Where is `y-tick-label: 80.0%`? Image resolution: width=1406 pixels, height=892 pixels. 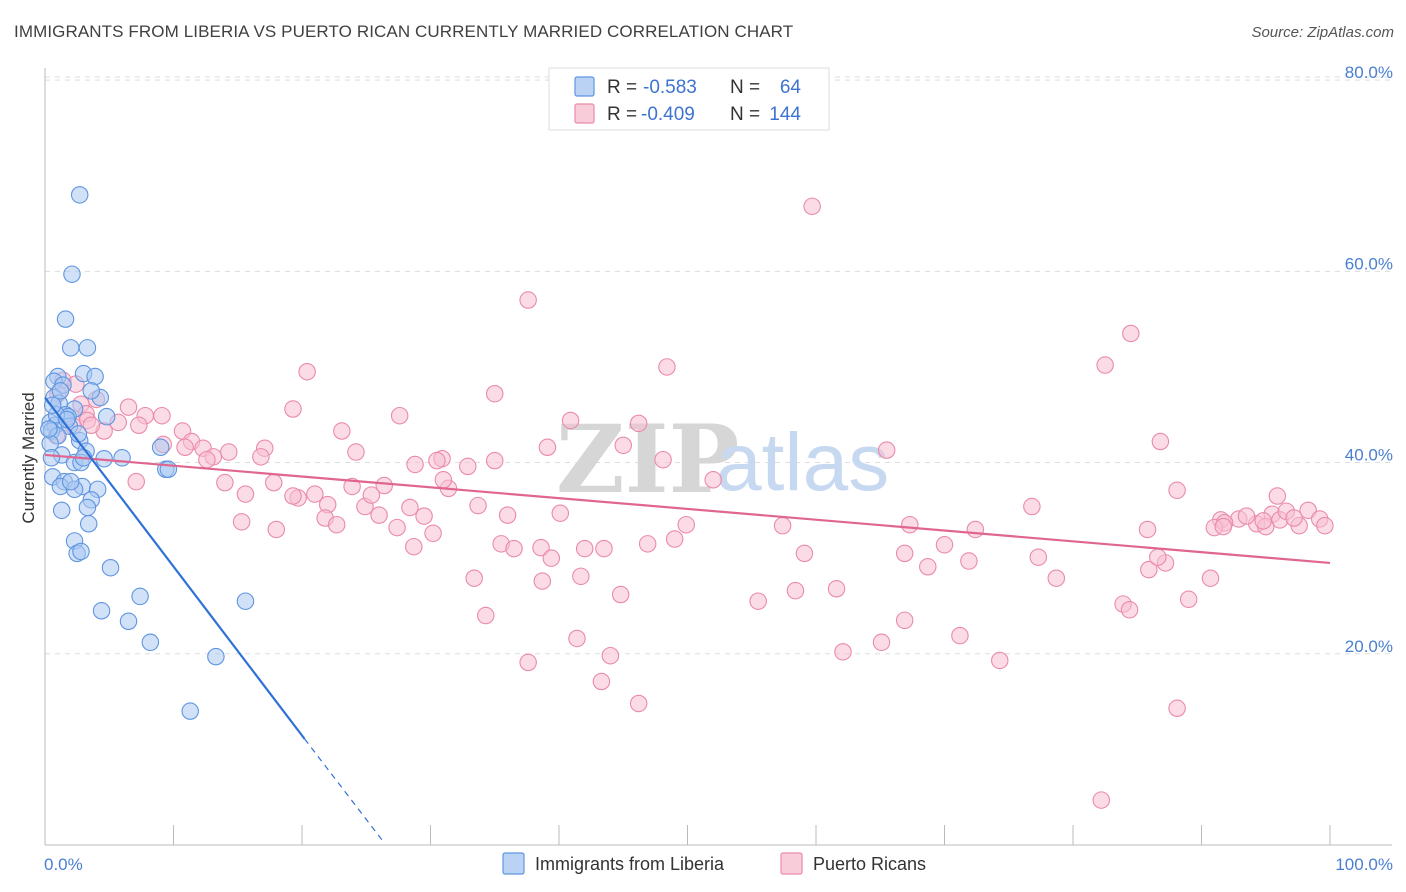
y-tick-label: 80.0% is located at coordinates (1369, 72).